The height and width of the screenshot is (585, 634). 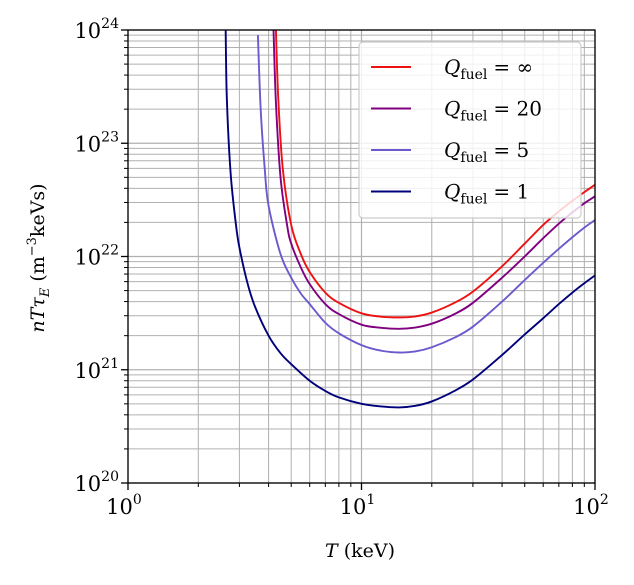 What do you see at coordinates (39, 257) in the screenshot?
I see `y-axis-label: nTτE(m−3keVs)` at bounding box center [39, 257].